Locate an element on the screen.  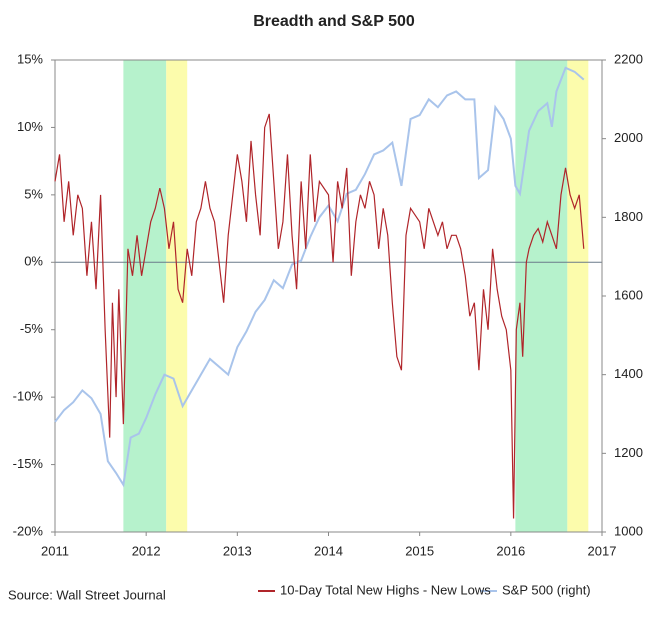
x-tick-label: 2013 is located at coordinates (237, 550).